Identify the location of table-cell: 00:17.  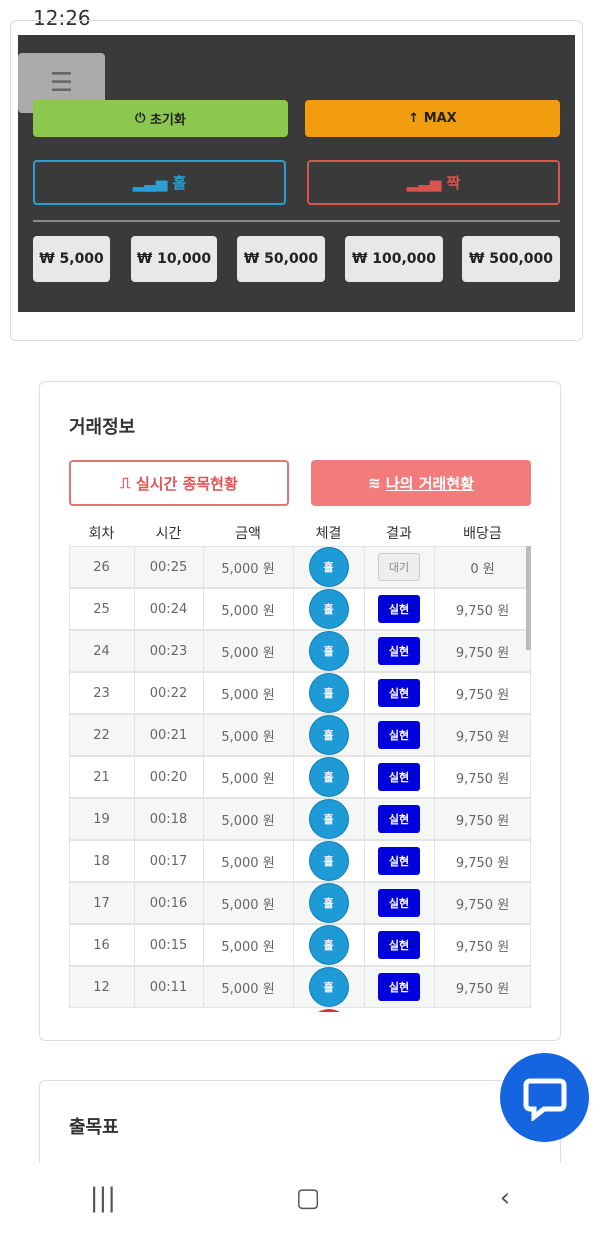
(168, 861).